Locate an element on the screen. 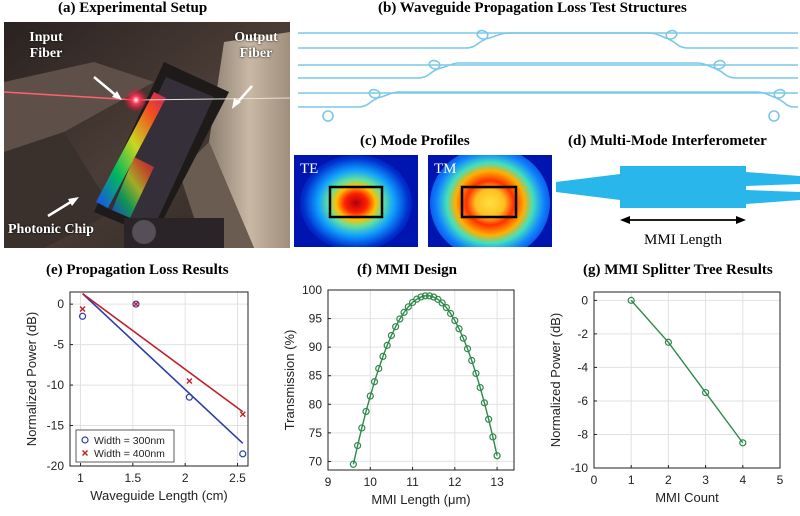  x-tick-label: 10 is located at coordinates (371, 482).